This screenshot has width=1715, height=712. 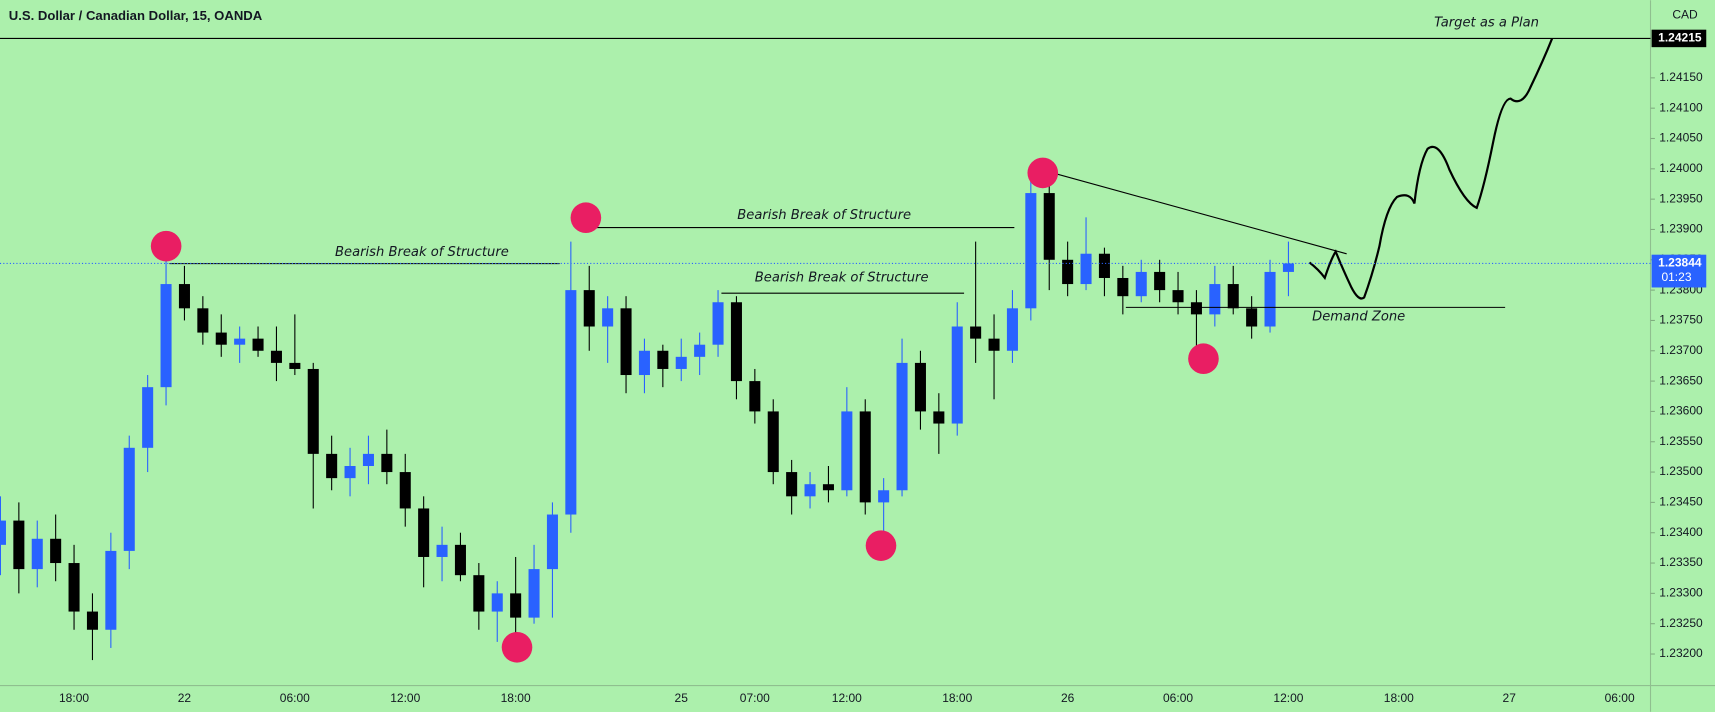 What do you see at coordinates (1681, 411) in the screenshot?
I see `y-tick-label: 1.23600` at bounding box center [1681, 411].